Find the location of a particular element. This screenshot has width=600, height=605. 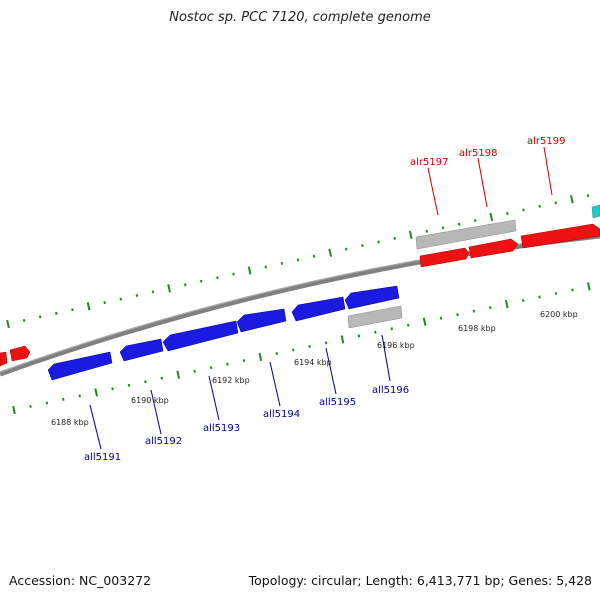

scale-label: 6188 kbp is located at coordinates (70, 422).